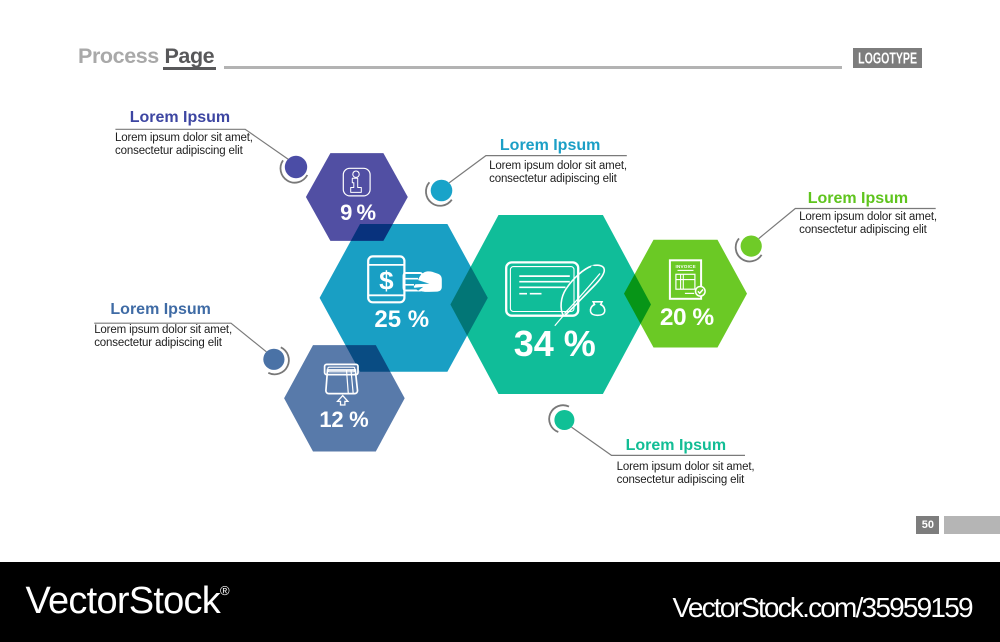  Describe the element at coordinates (555, 343) in the screenshot. I see `svg-text: 34 %` at that location.